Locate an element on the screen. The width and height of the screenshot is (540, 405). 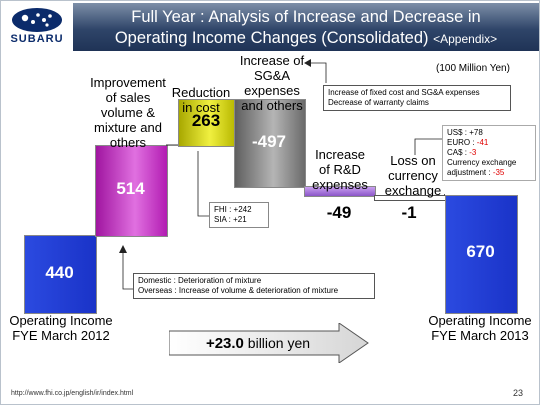
label-sga-line: expenses is located at coordinates (272, 90).